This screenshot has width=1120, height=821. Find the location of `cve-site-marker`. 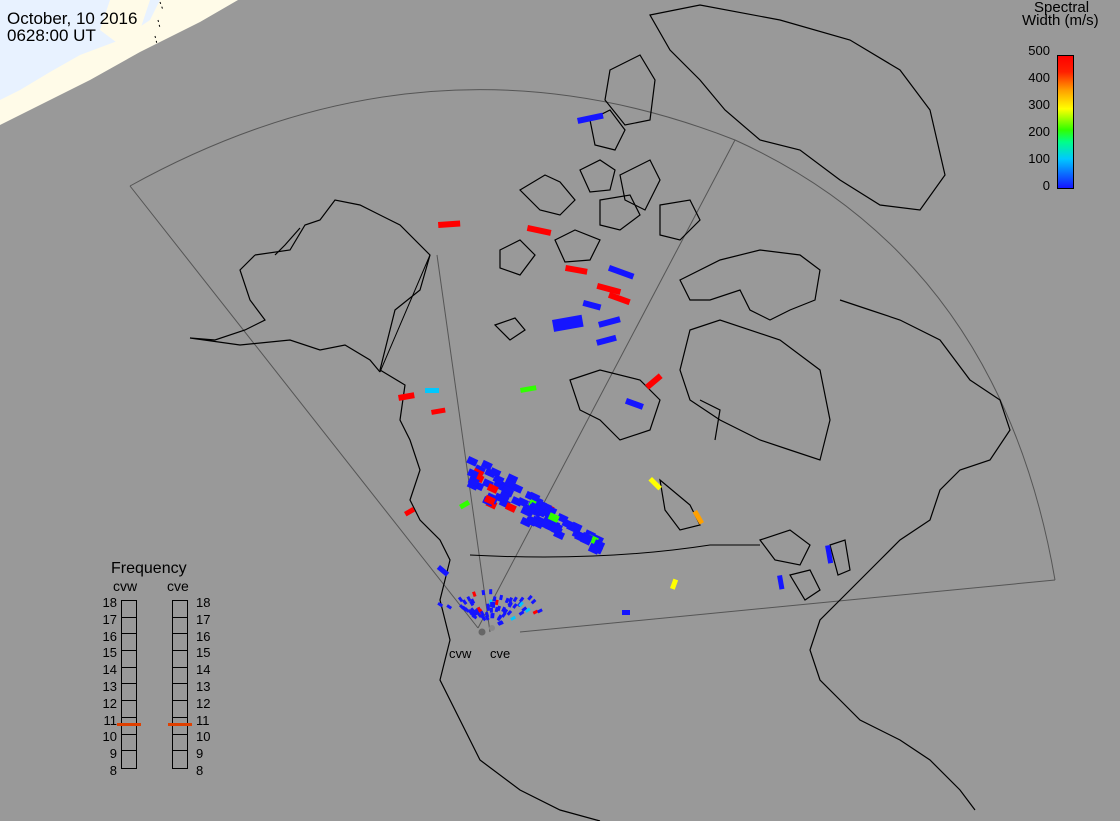

cve-site-marker is located at coordinates (492, 628).